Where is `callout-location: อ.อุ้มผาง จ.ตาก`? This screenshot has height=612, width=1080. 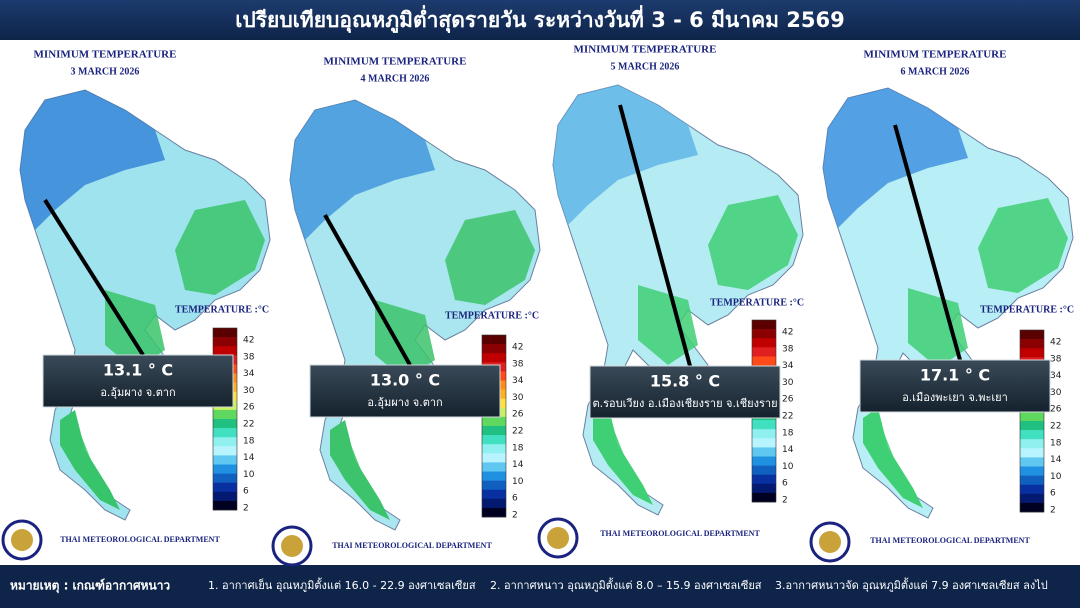
callout-location: อ.อุ้มผาง จ.ตาก is located at coordinates (404, 402).